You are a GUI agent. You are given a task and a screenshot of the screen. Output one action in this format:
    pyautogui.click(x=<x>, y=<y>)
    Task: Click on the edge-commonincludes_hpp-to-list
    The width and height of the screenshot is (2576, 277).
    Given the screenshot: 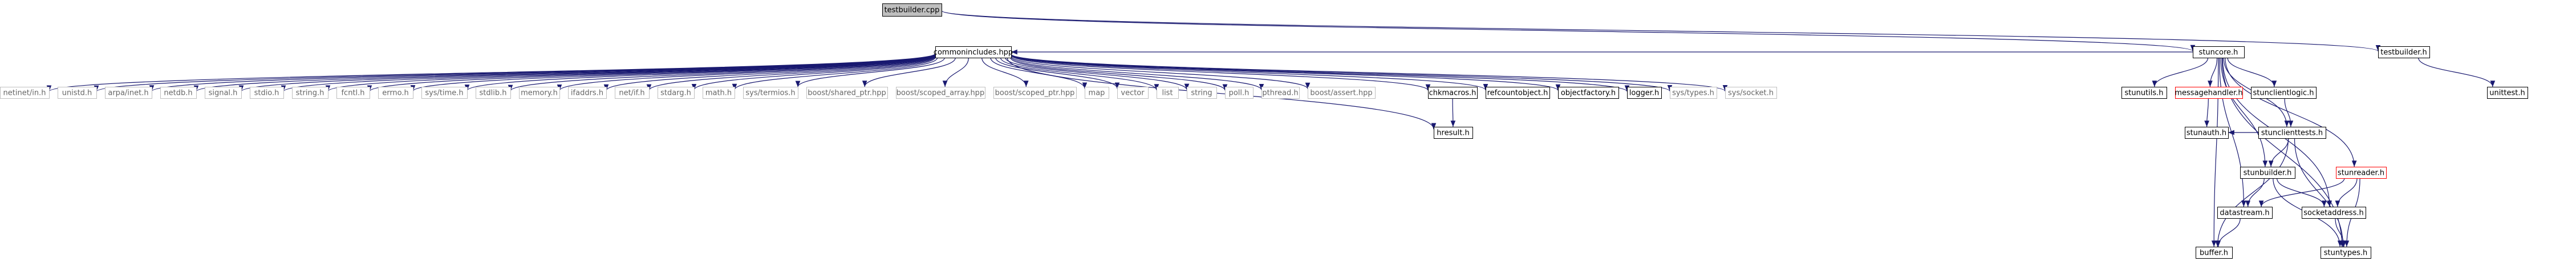 What is the action you would take?
    pyautogui.click(x=1079, y=74)
    